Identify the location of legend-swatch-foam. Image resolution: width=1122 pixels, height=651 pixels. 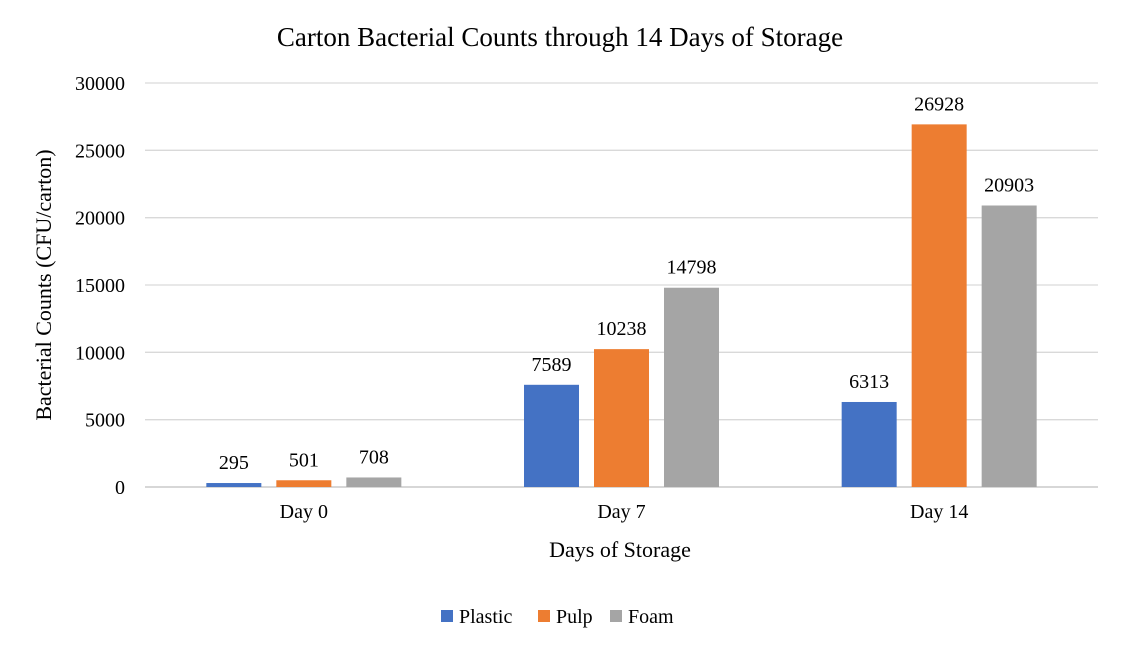
(616, 616).